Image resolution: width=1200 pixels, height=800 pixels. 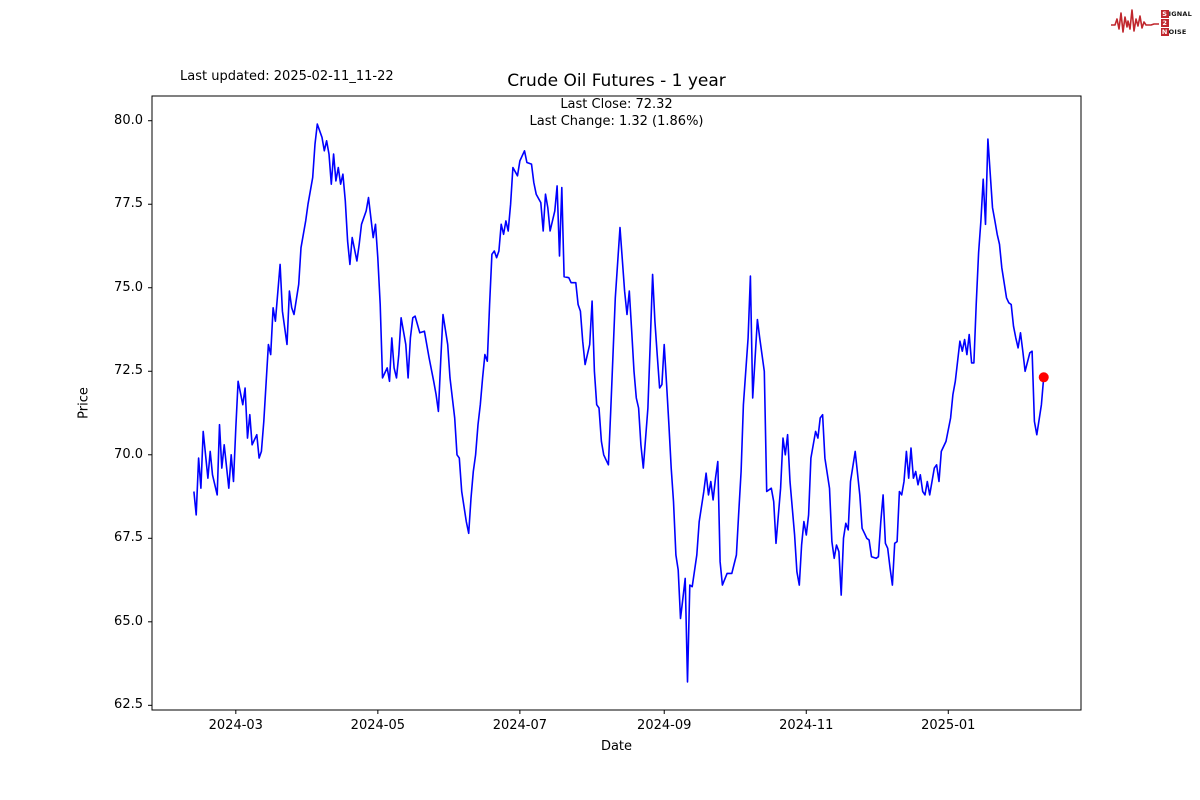 I want to click on y-tick-label: 75.0, so click(x=128, y=287).